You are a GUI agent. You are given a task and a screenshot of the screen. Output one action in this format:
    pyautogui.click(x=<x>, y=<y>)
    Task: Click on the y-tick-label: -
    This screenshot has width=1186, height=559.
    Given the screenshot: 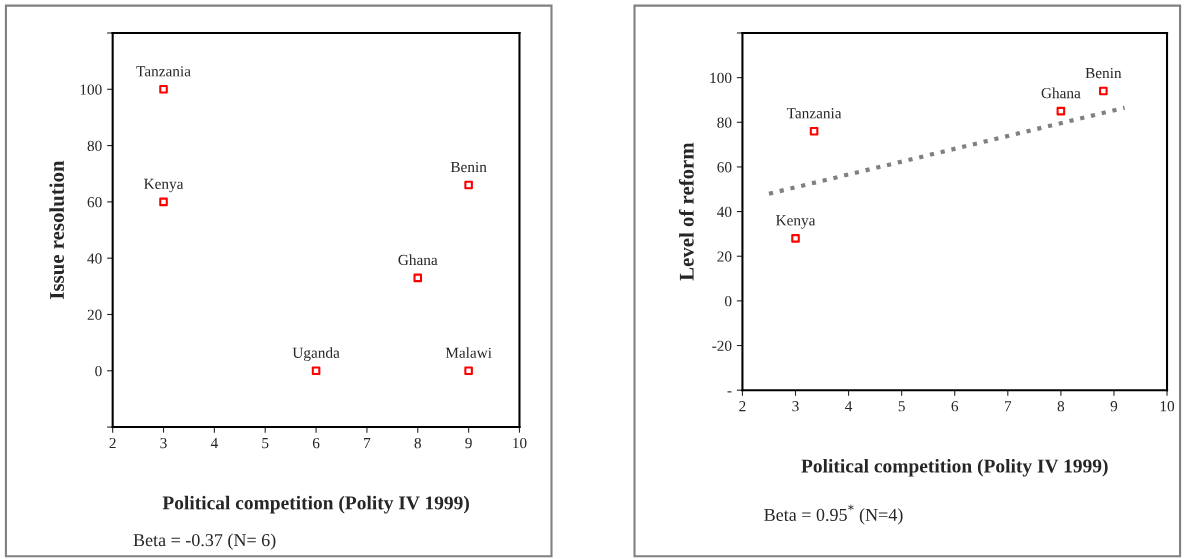 What is the action you would take?
    pyautogui.click(x=729, y=392)
    